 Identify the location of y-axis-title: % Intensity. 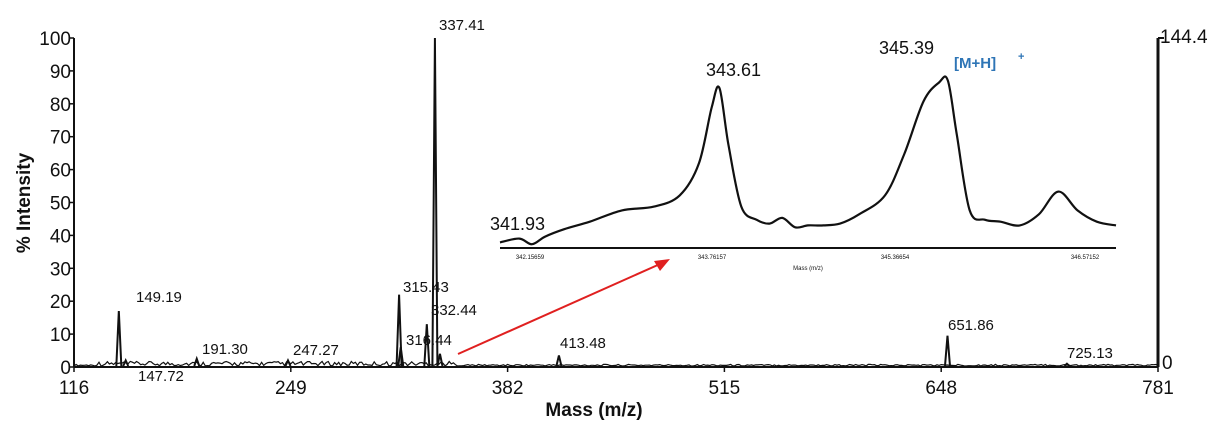
(24, 202).